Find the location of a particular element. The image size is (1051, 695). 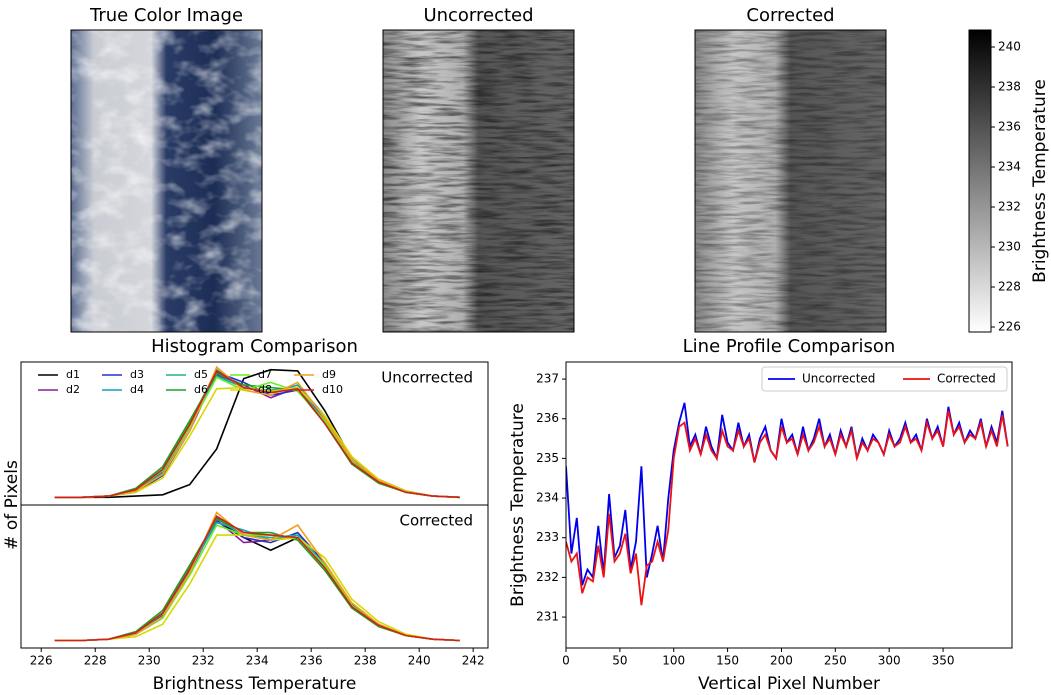

y-tick-label: 233 is located at coordinates (547, 537).